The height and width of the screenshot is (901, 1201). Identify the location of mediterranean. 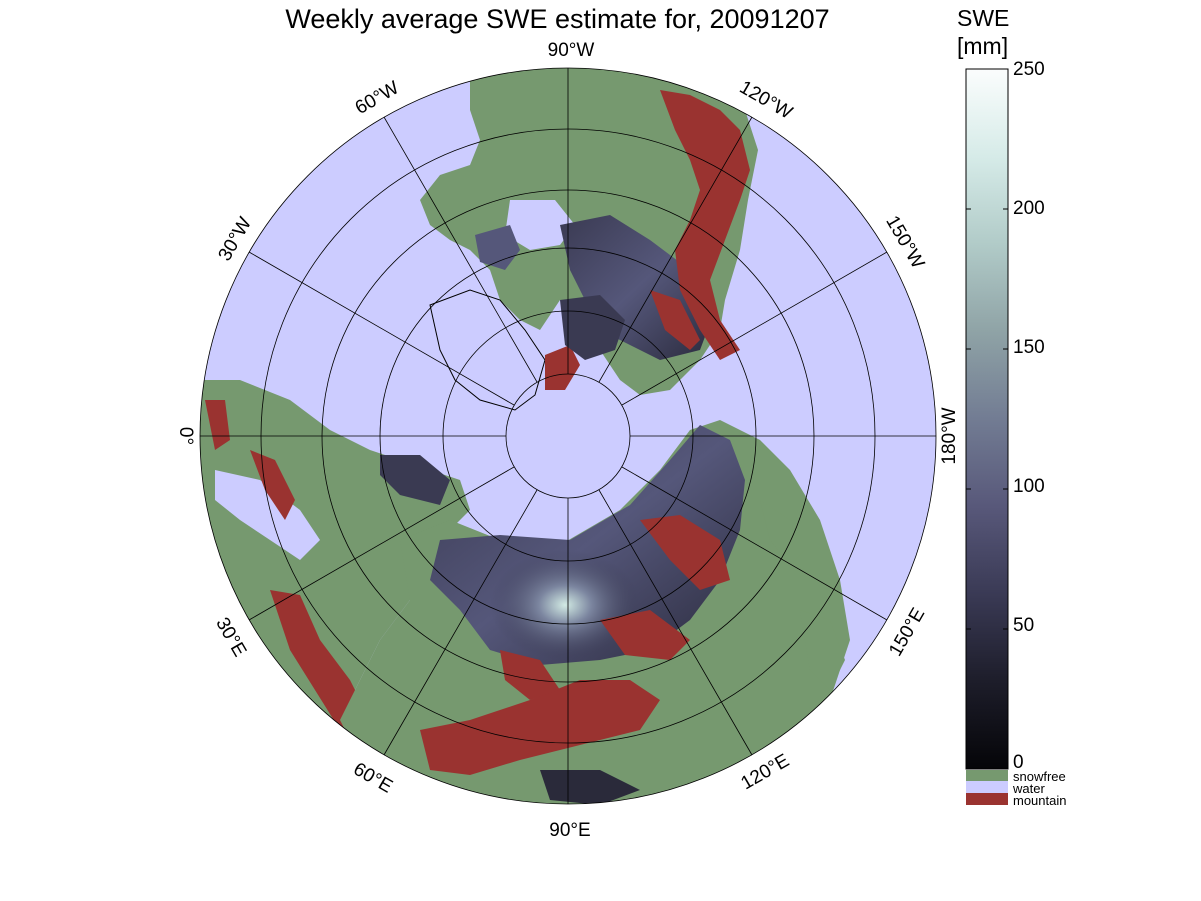
(267, 515).